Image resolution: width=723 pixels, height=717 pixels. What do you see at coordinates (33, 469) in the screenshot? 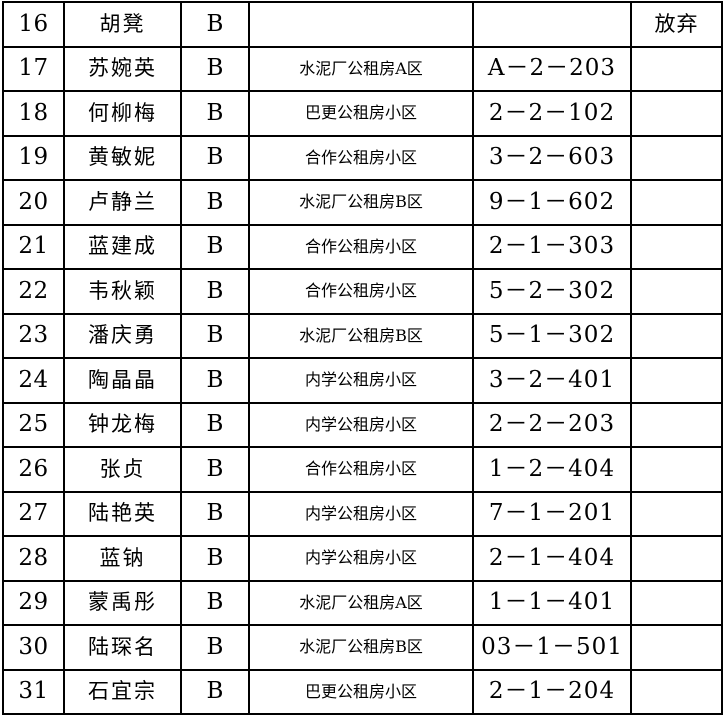
I see `cell-serial-number: 26` at bounding box center [33, 469].